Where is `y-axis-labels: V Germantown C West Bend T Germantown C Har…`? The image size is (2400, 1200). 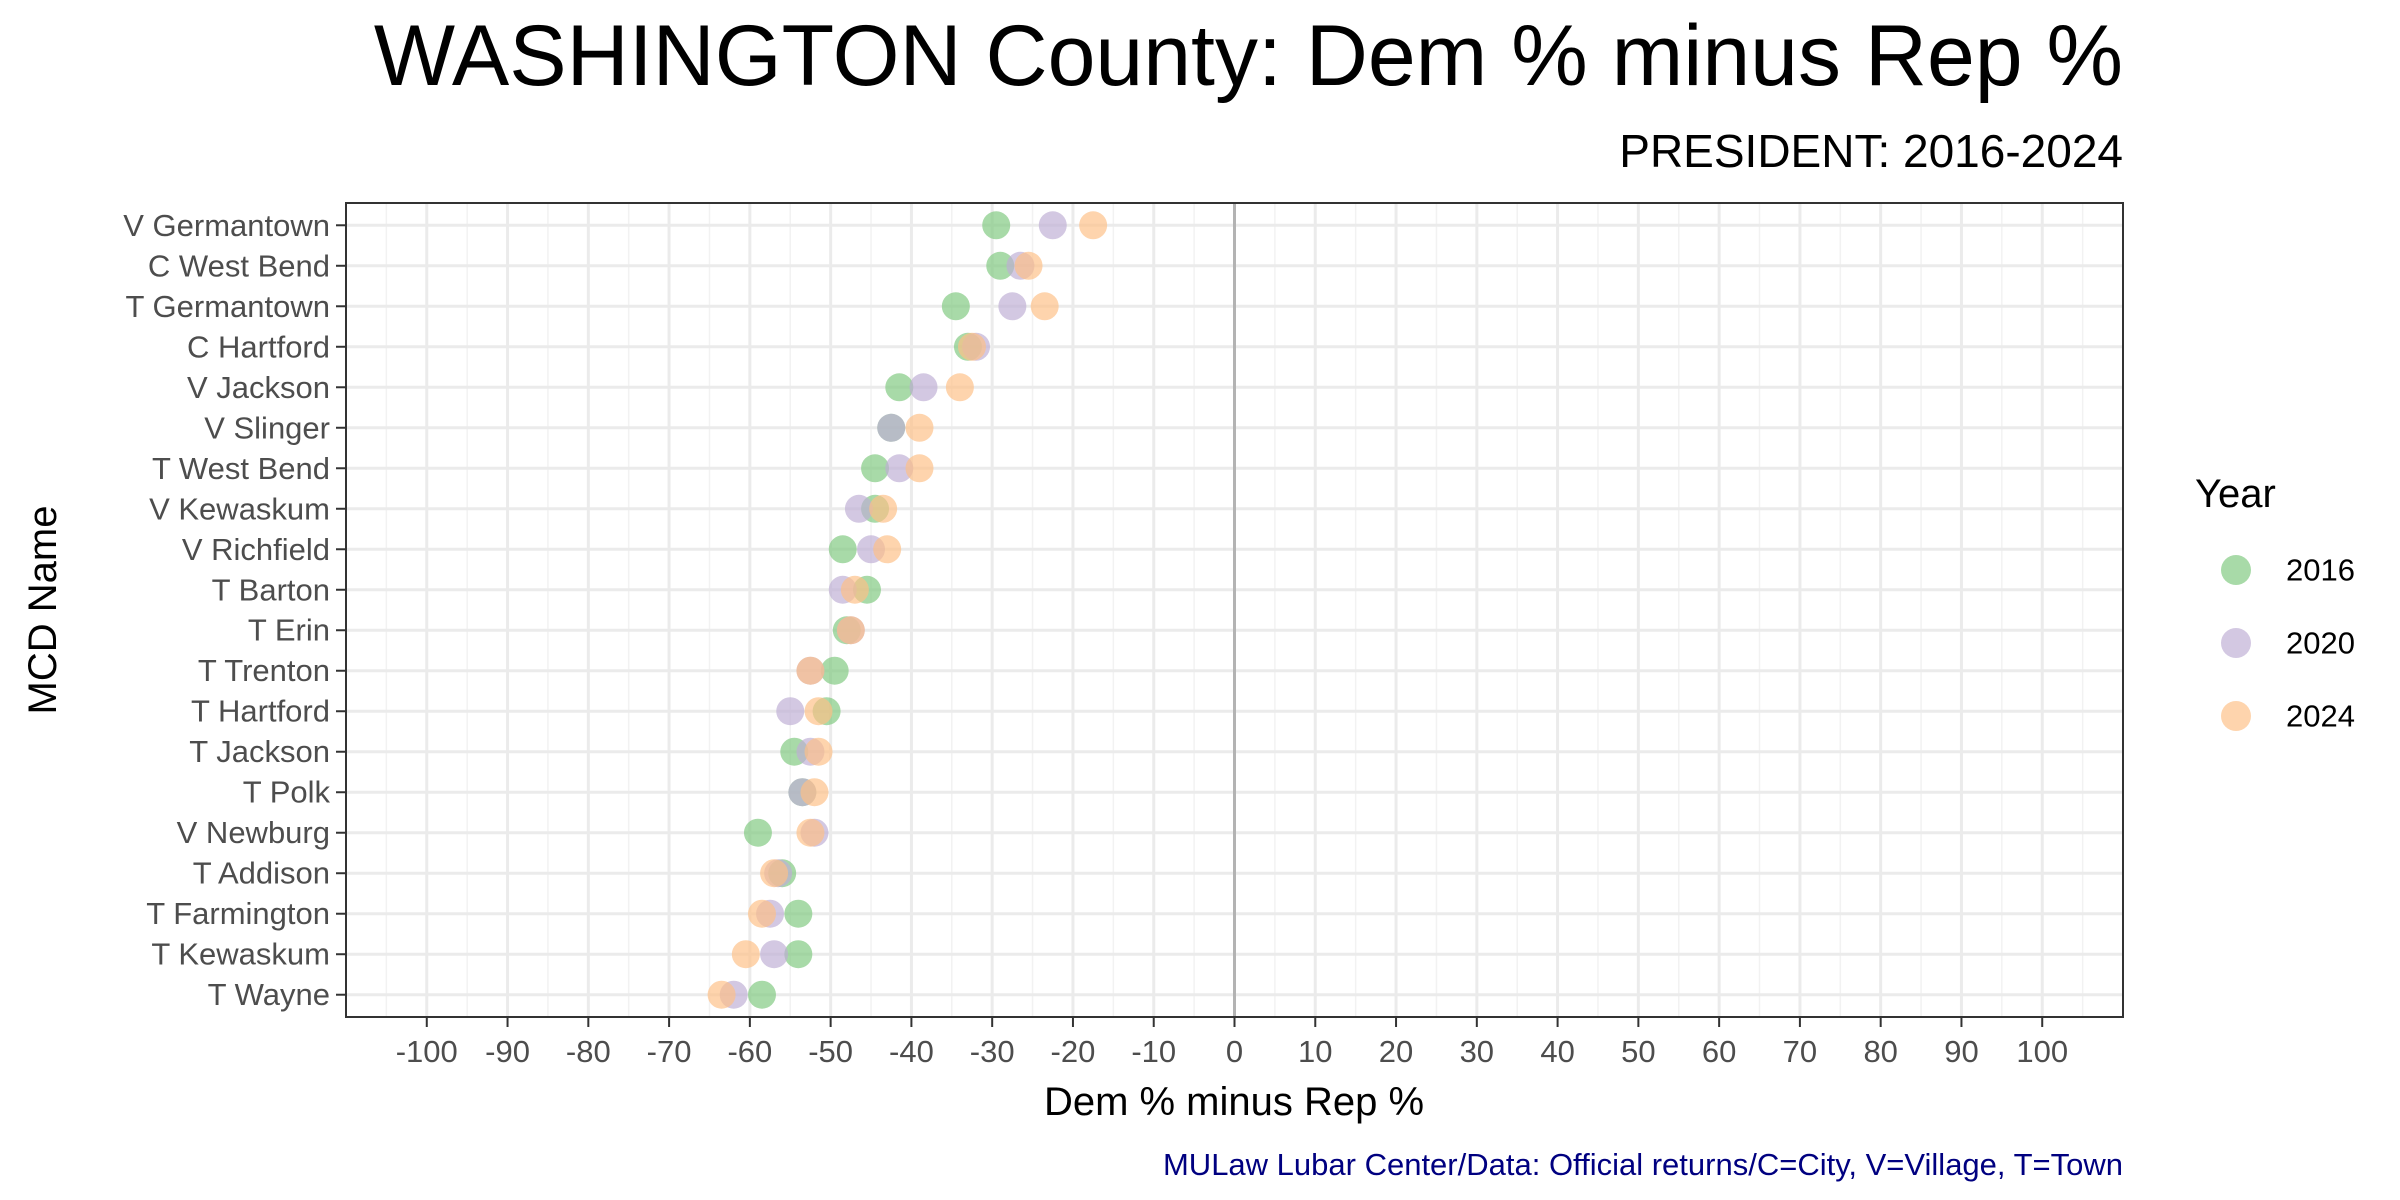 y-axis-labels: V Germantown C West Bend T Germantown C Har… is located at coordinates (234, 610).